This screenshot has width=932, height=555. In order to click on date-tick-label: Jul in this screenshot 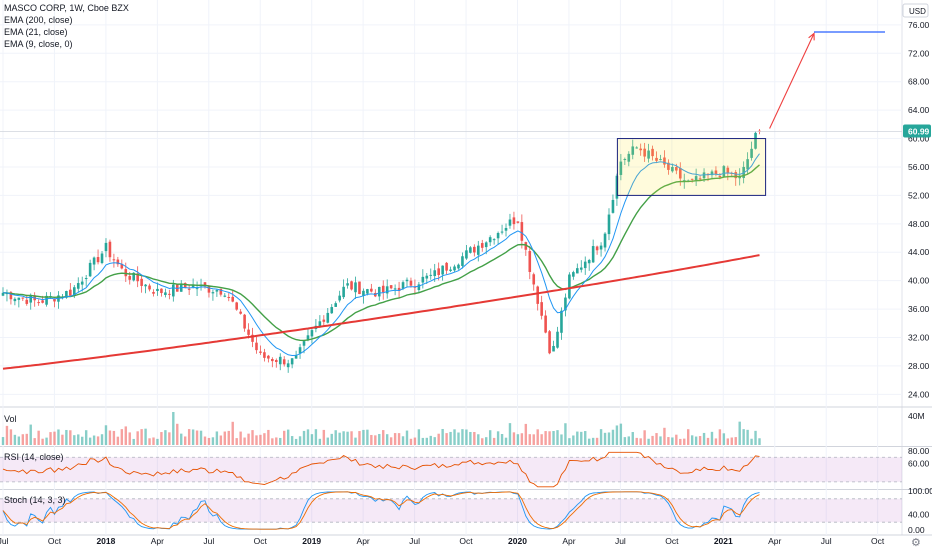, I will do `click(620, 541)`.